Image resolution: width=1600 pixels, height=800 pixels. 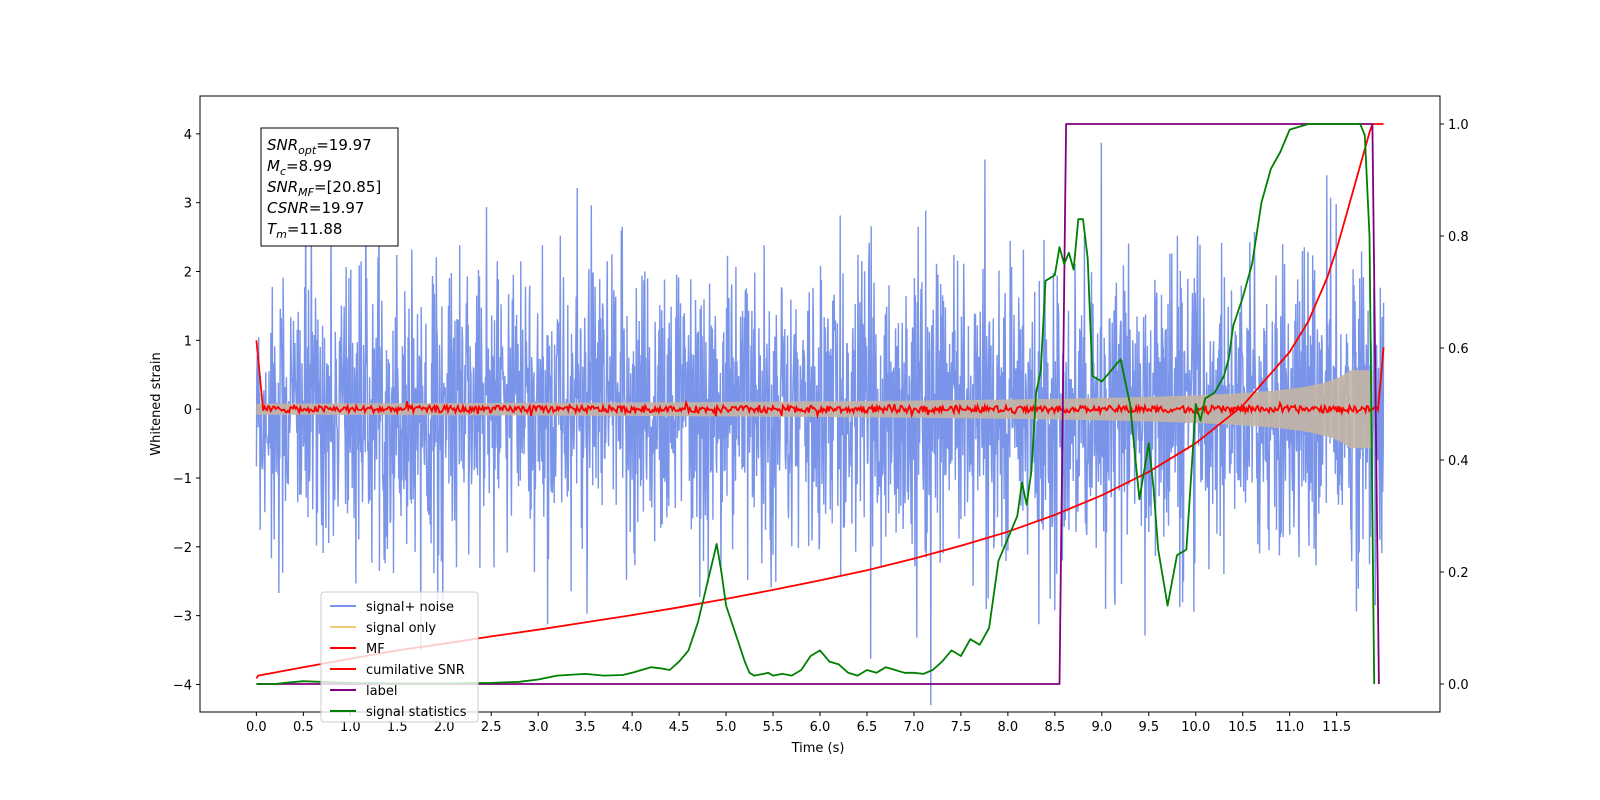 What do you see at coordinates (1458, 125) in the screenshot?
I see `y2-tick-label: 1.0` at bounding box center [1458, 125].